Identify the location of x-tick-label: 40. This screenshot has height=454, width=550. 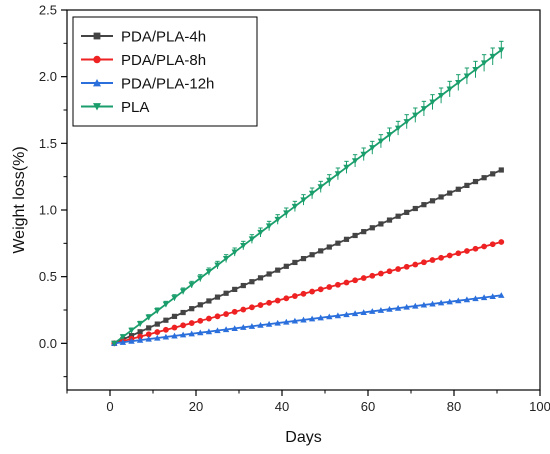
(282, 406).